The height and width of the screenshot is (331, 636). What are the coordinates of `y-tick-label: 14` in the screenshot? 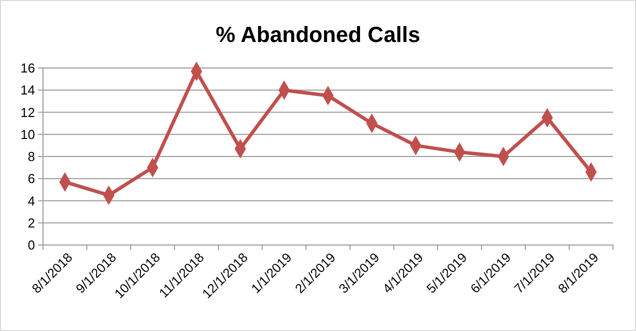 It's located at (27, 90).